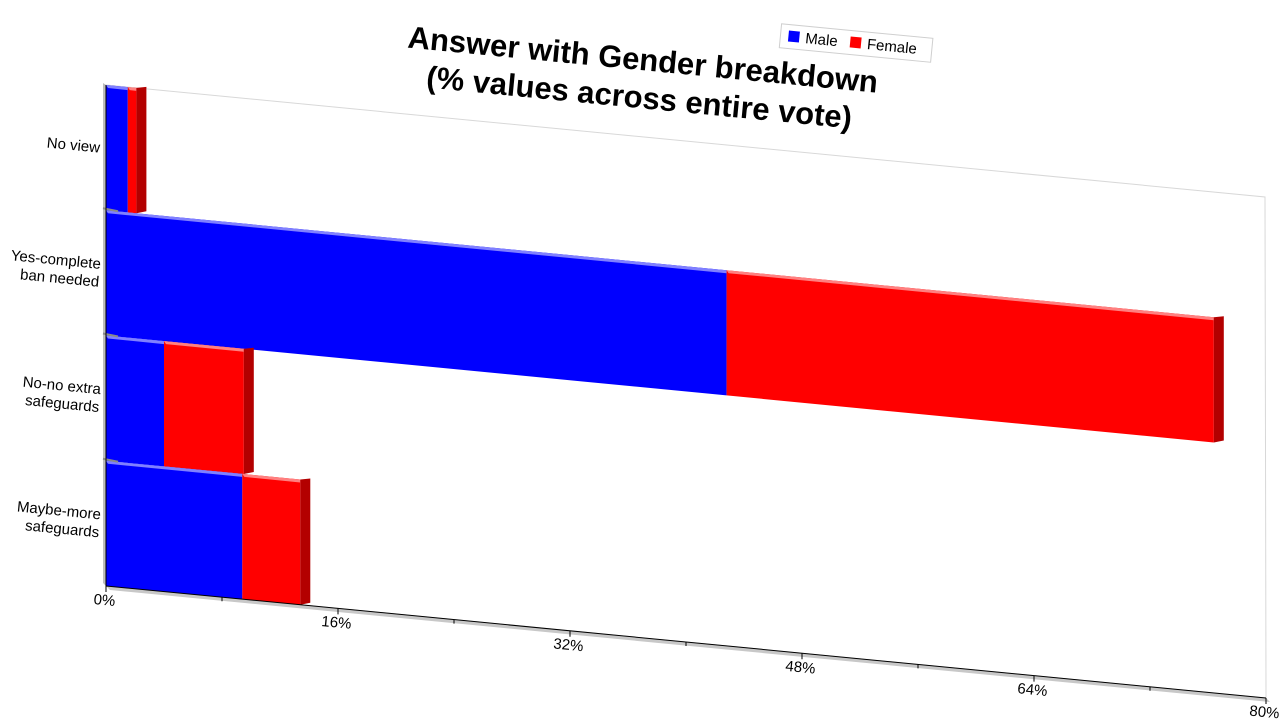  What do you see at coordinates (204, 346) in the screenshot?
I see `bar-no-no-extra-safeguards-female-top` at bounding box center [204, 346].